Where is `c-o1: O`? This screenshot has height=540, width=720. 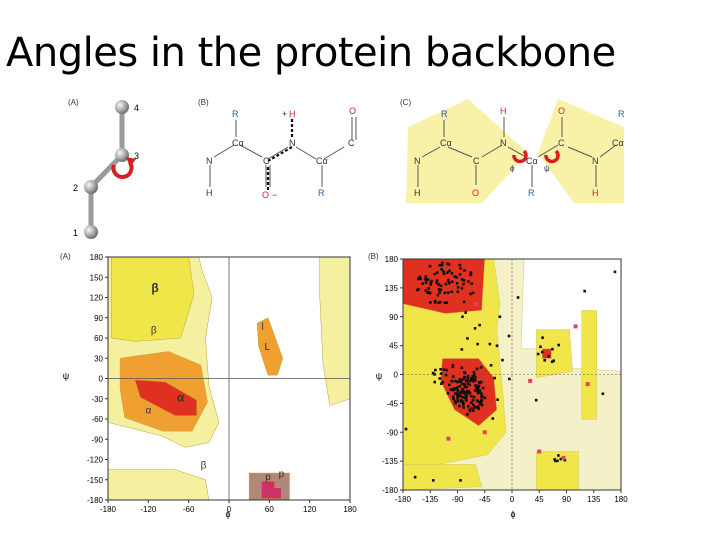
c-o1: O is located at coordinates (475, 193).